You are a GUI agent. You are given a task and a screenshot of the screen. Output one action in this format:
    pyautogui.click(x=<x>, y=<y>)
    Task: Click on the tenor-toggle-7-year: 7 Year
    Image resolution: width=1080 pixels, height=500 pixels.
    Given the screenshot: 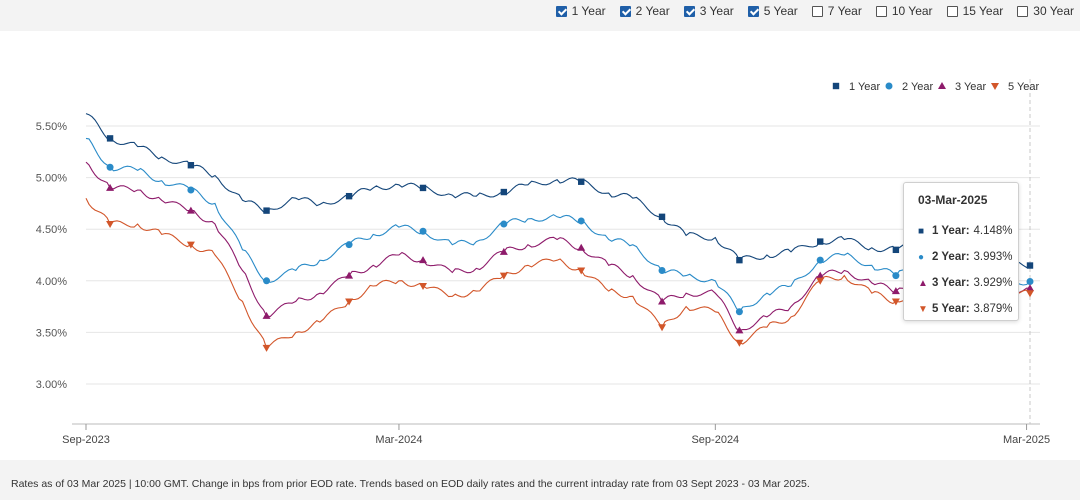 What is the action you would take?
    pyautogui.click(x=836, y=11)
    